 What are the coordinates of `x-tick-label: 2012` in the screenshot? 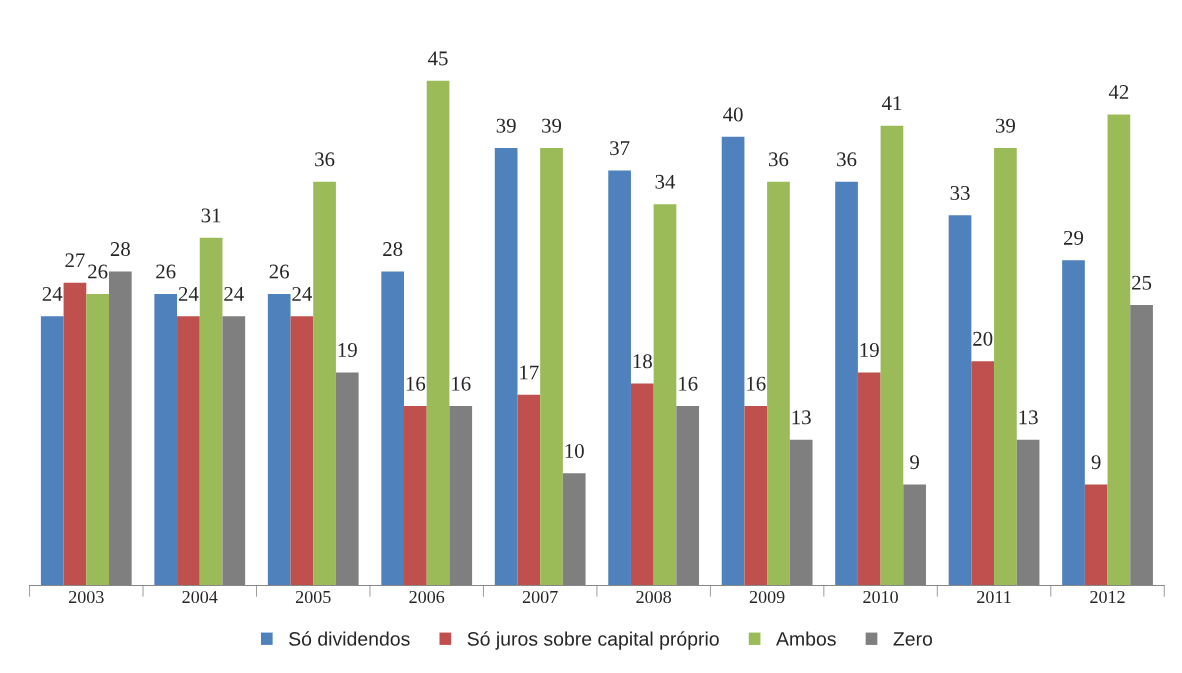 It's located at (1107, 597).